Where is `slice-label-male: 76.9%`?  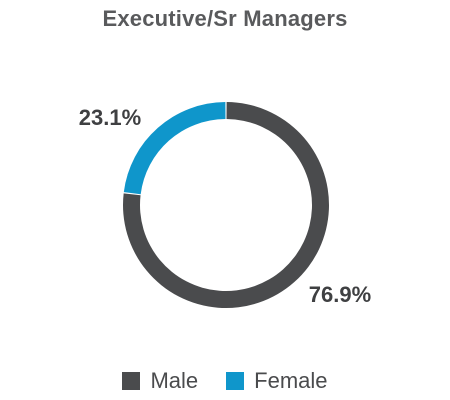
slice-label-male: 76.9% is located at coordinates (340, 294).